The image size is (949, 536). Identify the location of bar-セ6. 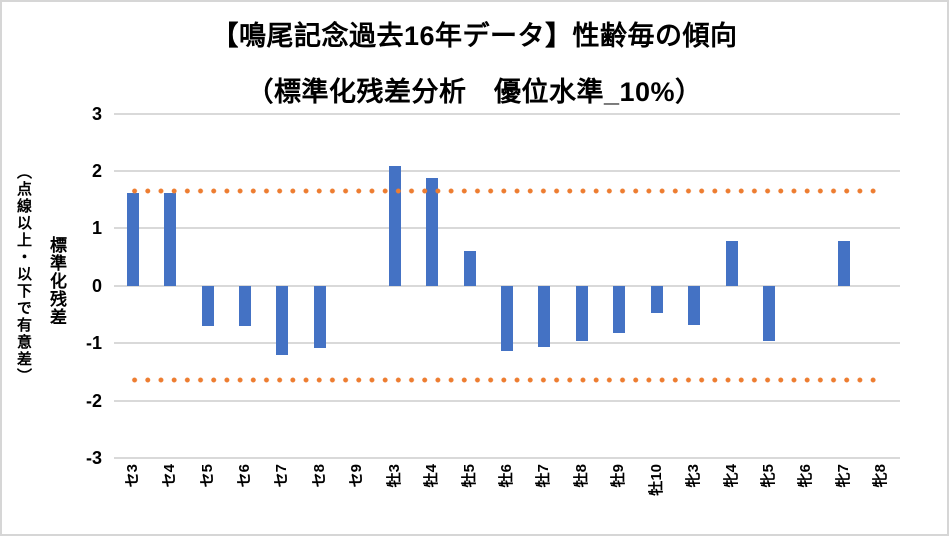
(245, 306).